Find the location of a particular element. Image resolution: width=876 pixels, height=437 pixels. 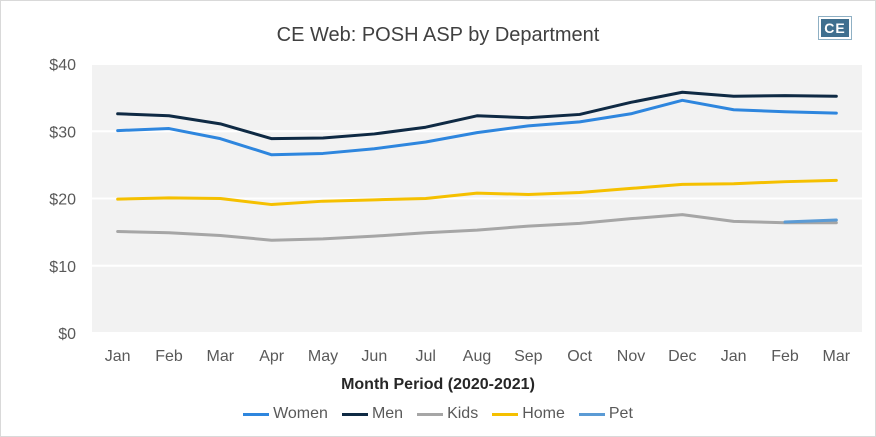

ce-logo-text: CE is located at coordinates (835, 28).